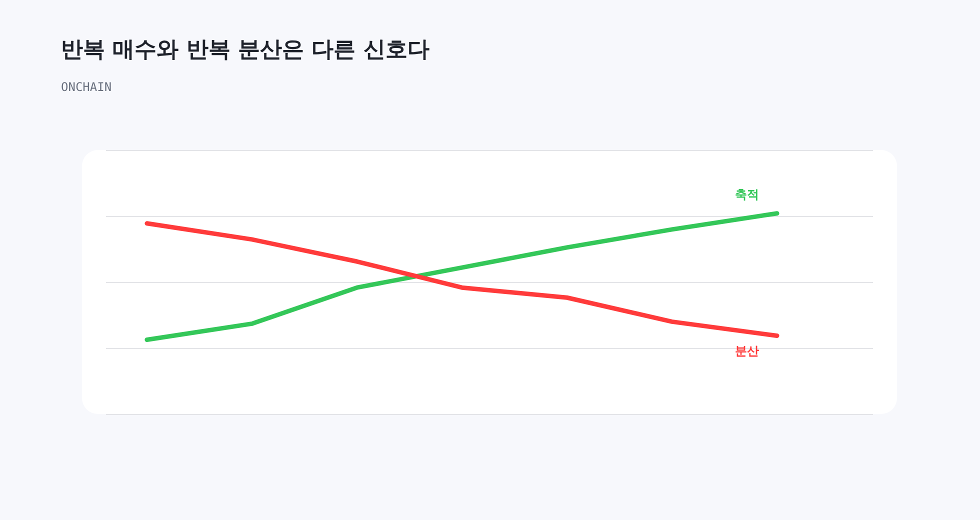 The height and width of the screenshot is (520, 980). What do you see at coordinates (245, 50) in the screenshot?
I see `chart-title: 반복 매수와 반복 분산은 다른 신호다` at bounding box center [245, 50].